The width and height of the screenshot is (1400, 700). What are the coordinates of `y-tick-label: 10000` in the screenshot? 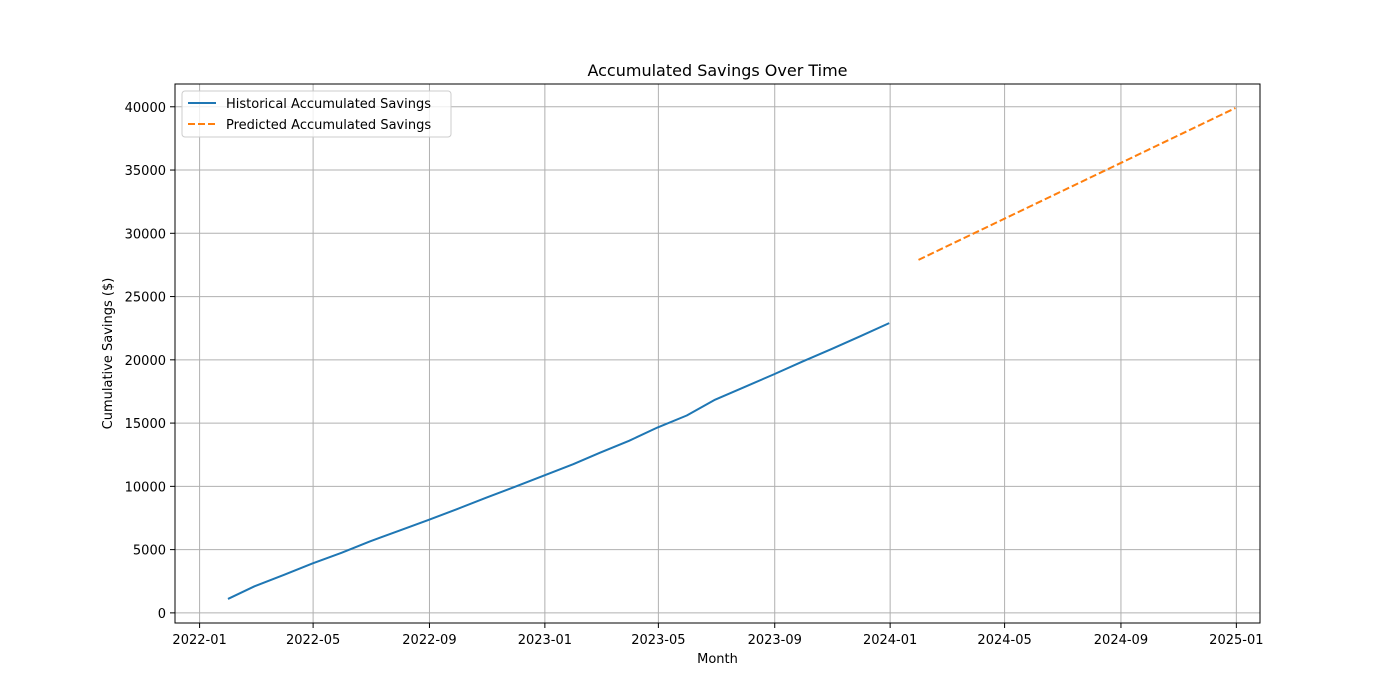 It's located at (145, 487).